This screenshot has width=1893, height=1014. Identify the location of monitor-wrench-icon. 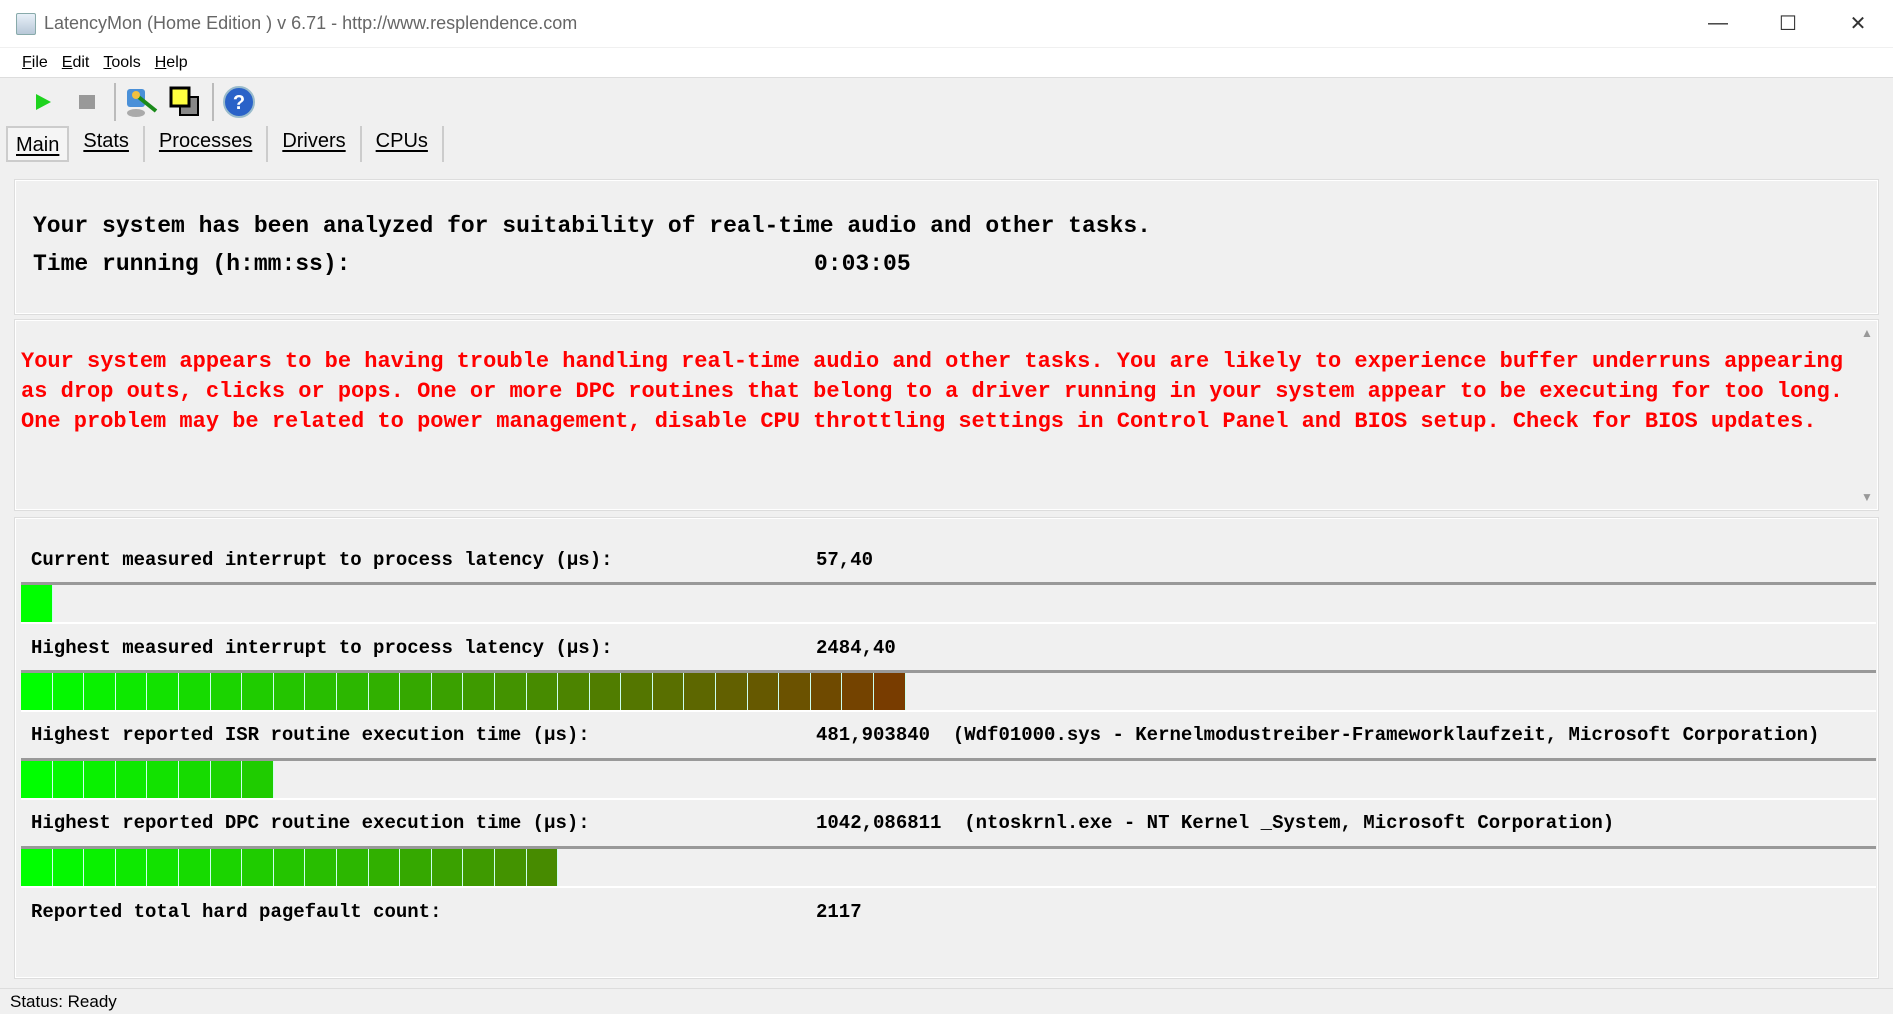
(141, 102).